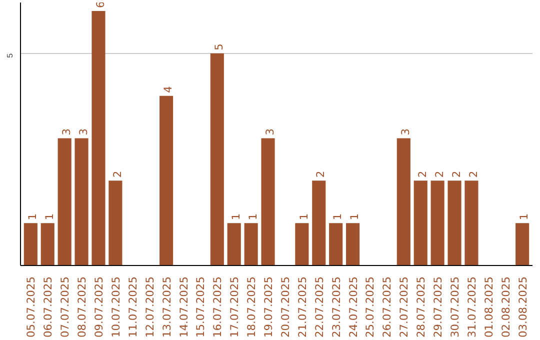 This screenshot has height=340, width=540. I want to click on x-tick-label: 24.07.2025, so click(353, 307).